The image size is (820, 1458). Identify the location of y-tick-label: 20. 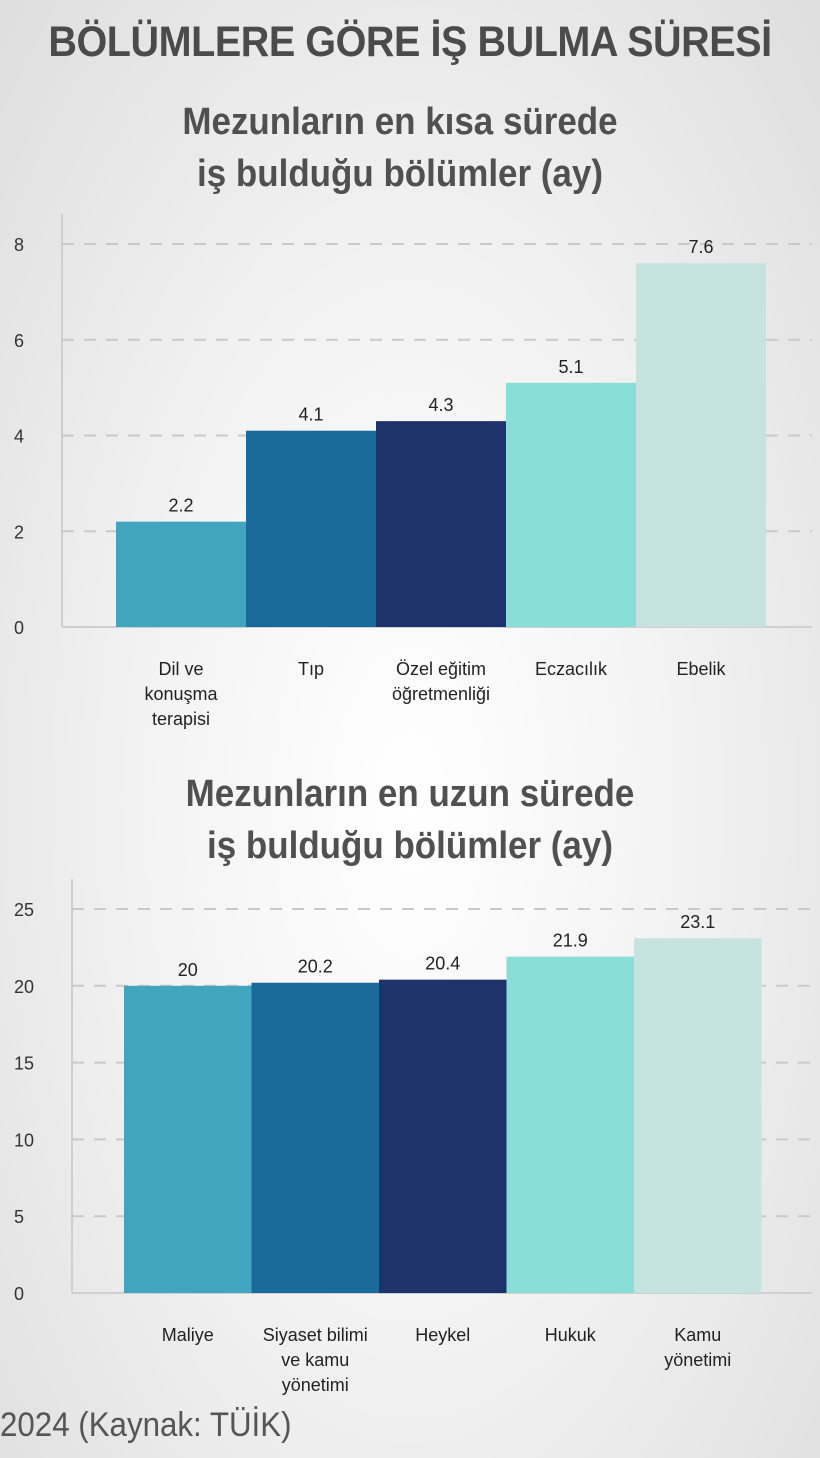
(24, 987).